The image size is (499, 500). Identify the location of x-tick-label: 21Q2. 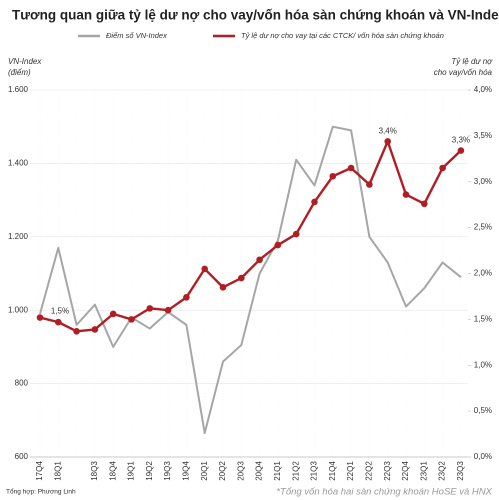
(295, 471).